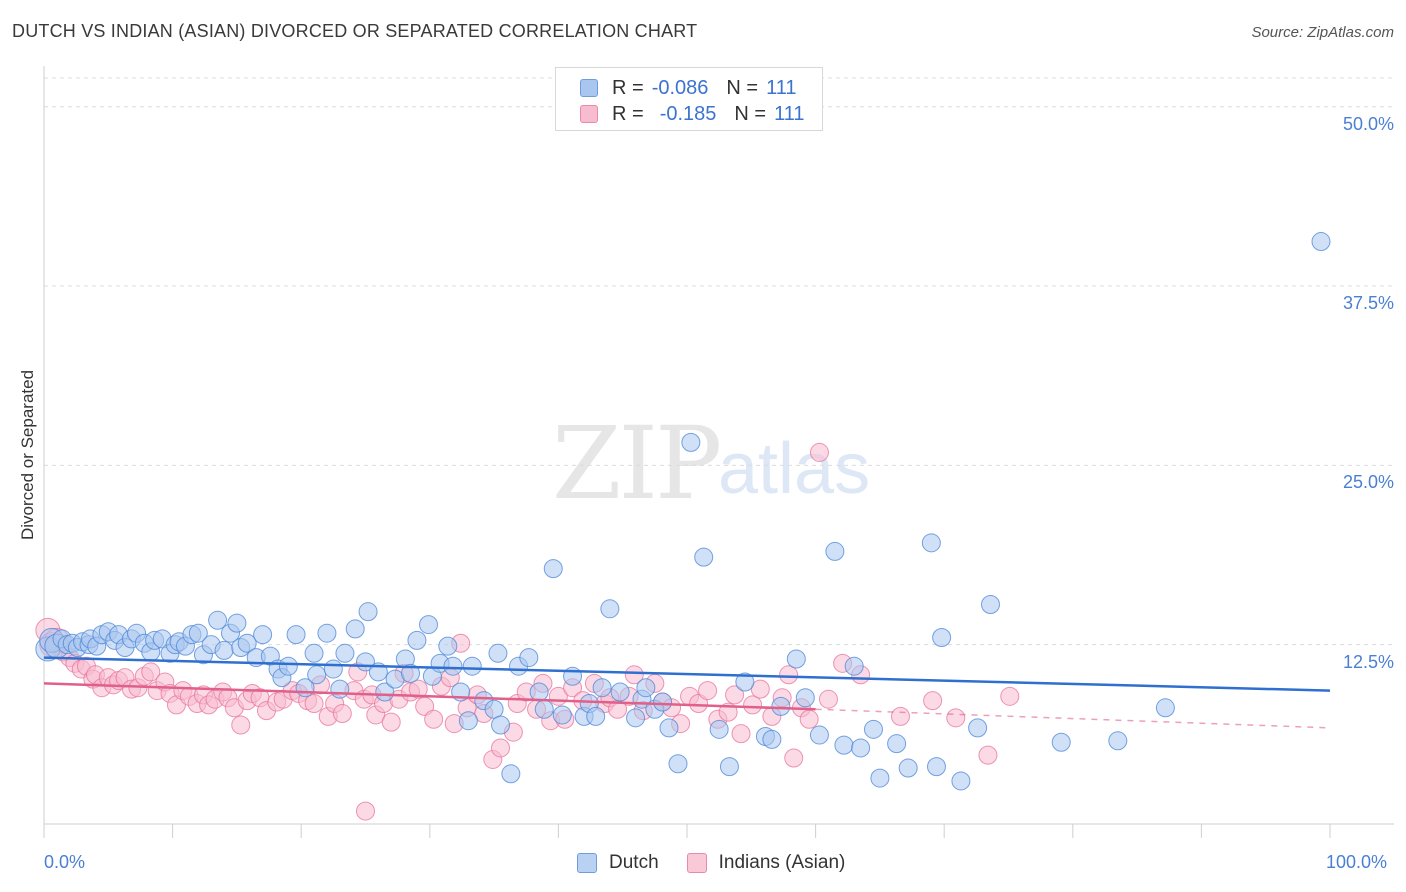 The height and width of the screenshot is (892, 1406). I want to click on y-tick-label: 50.0%, so click(1368, 123).